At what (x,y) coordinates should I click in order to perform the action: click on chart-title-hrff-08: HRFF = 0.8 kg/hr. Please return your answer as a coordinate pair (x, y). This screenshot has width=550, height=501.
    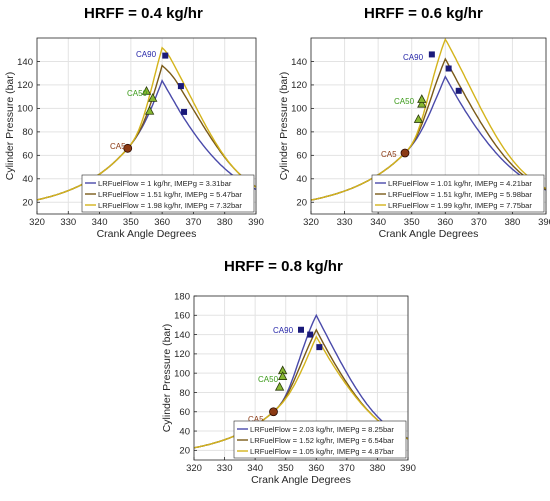
    Looking at the image, I should click on (283, 266).